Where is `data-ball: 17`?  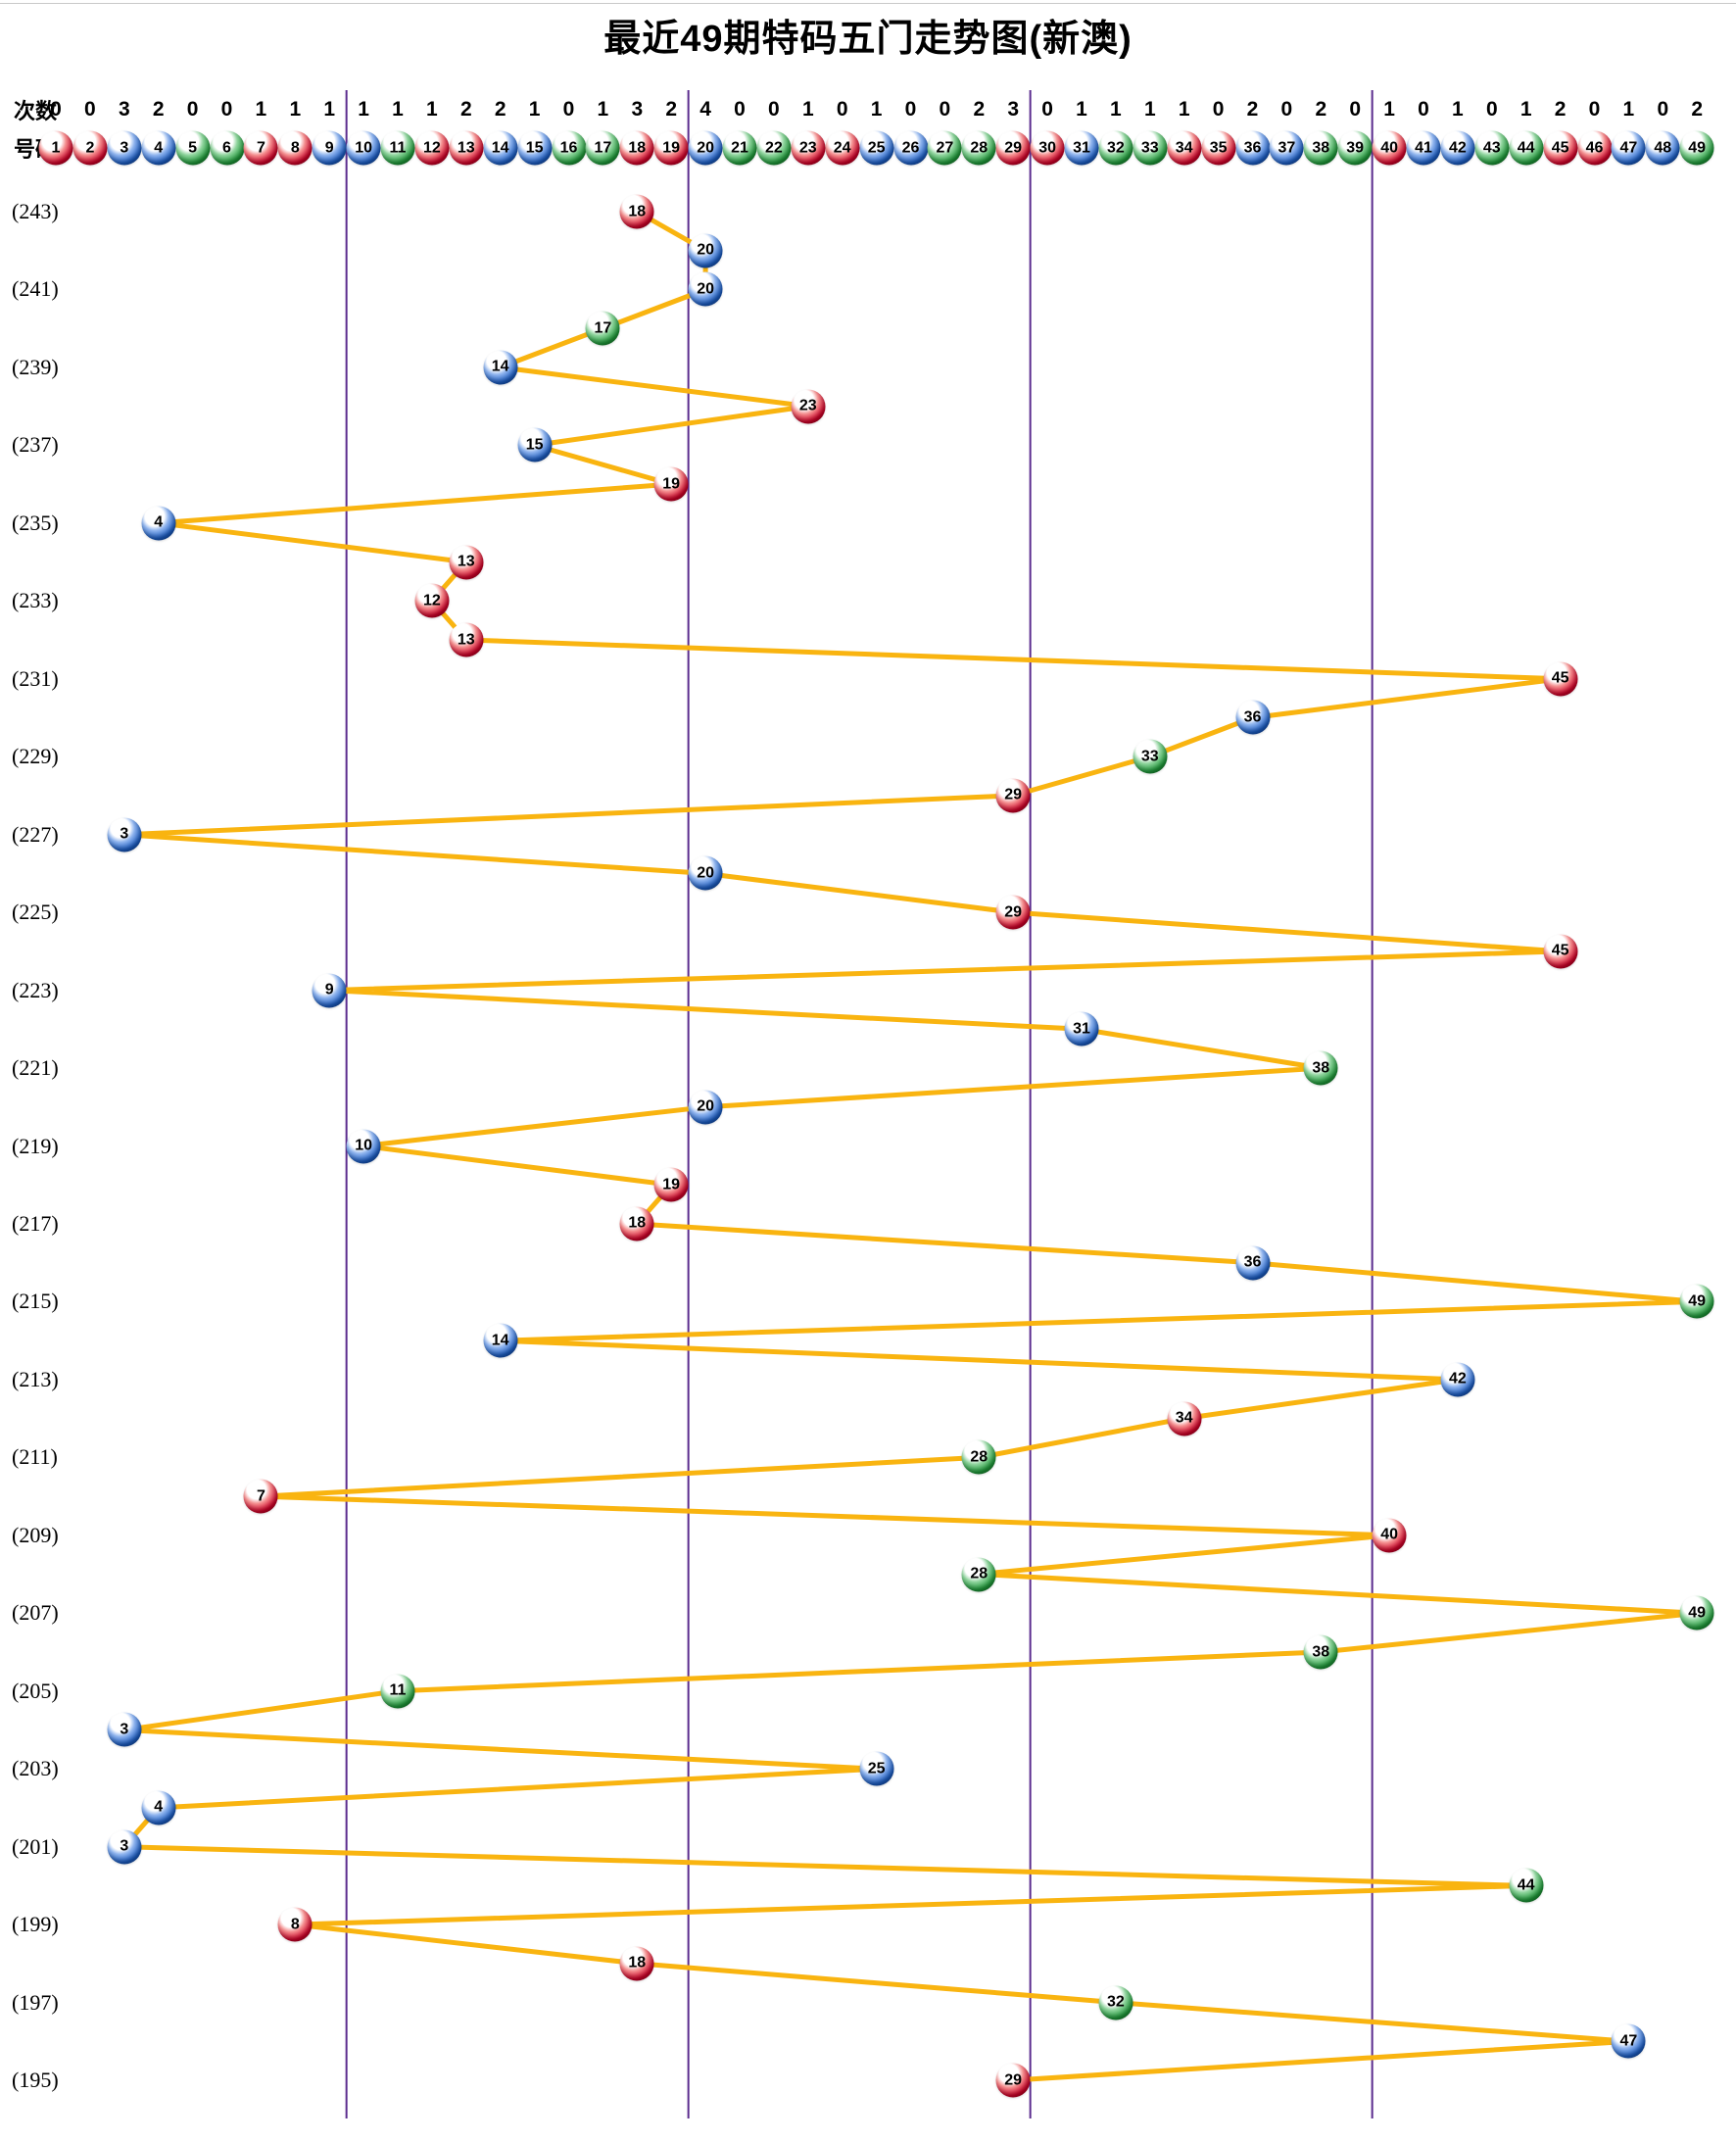
data-ball: 17 is located at coordinates (602, 328).